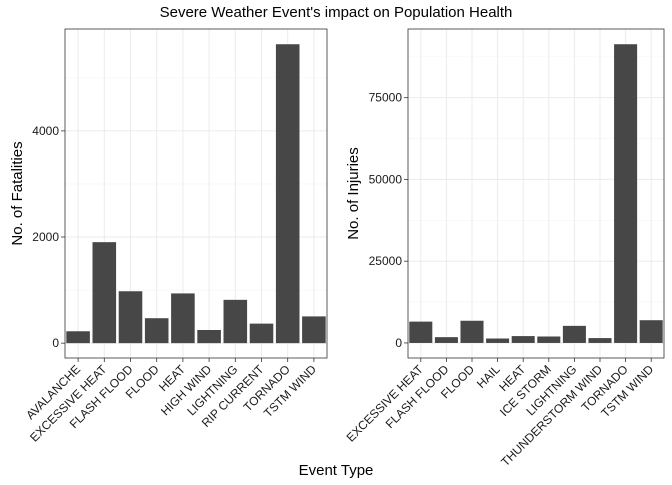 The height and width of the screenshot is (485, 672). What do you see at coordinates (386, 261) in the screenshot?
I see `y-tick-label: 25000` at bounding box center [386, 261].